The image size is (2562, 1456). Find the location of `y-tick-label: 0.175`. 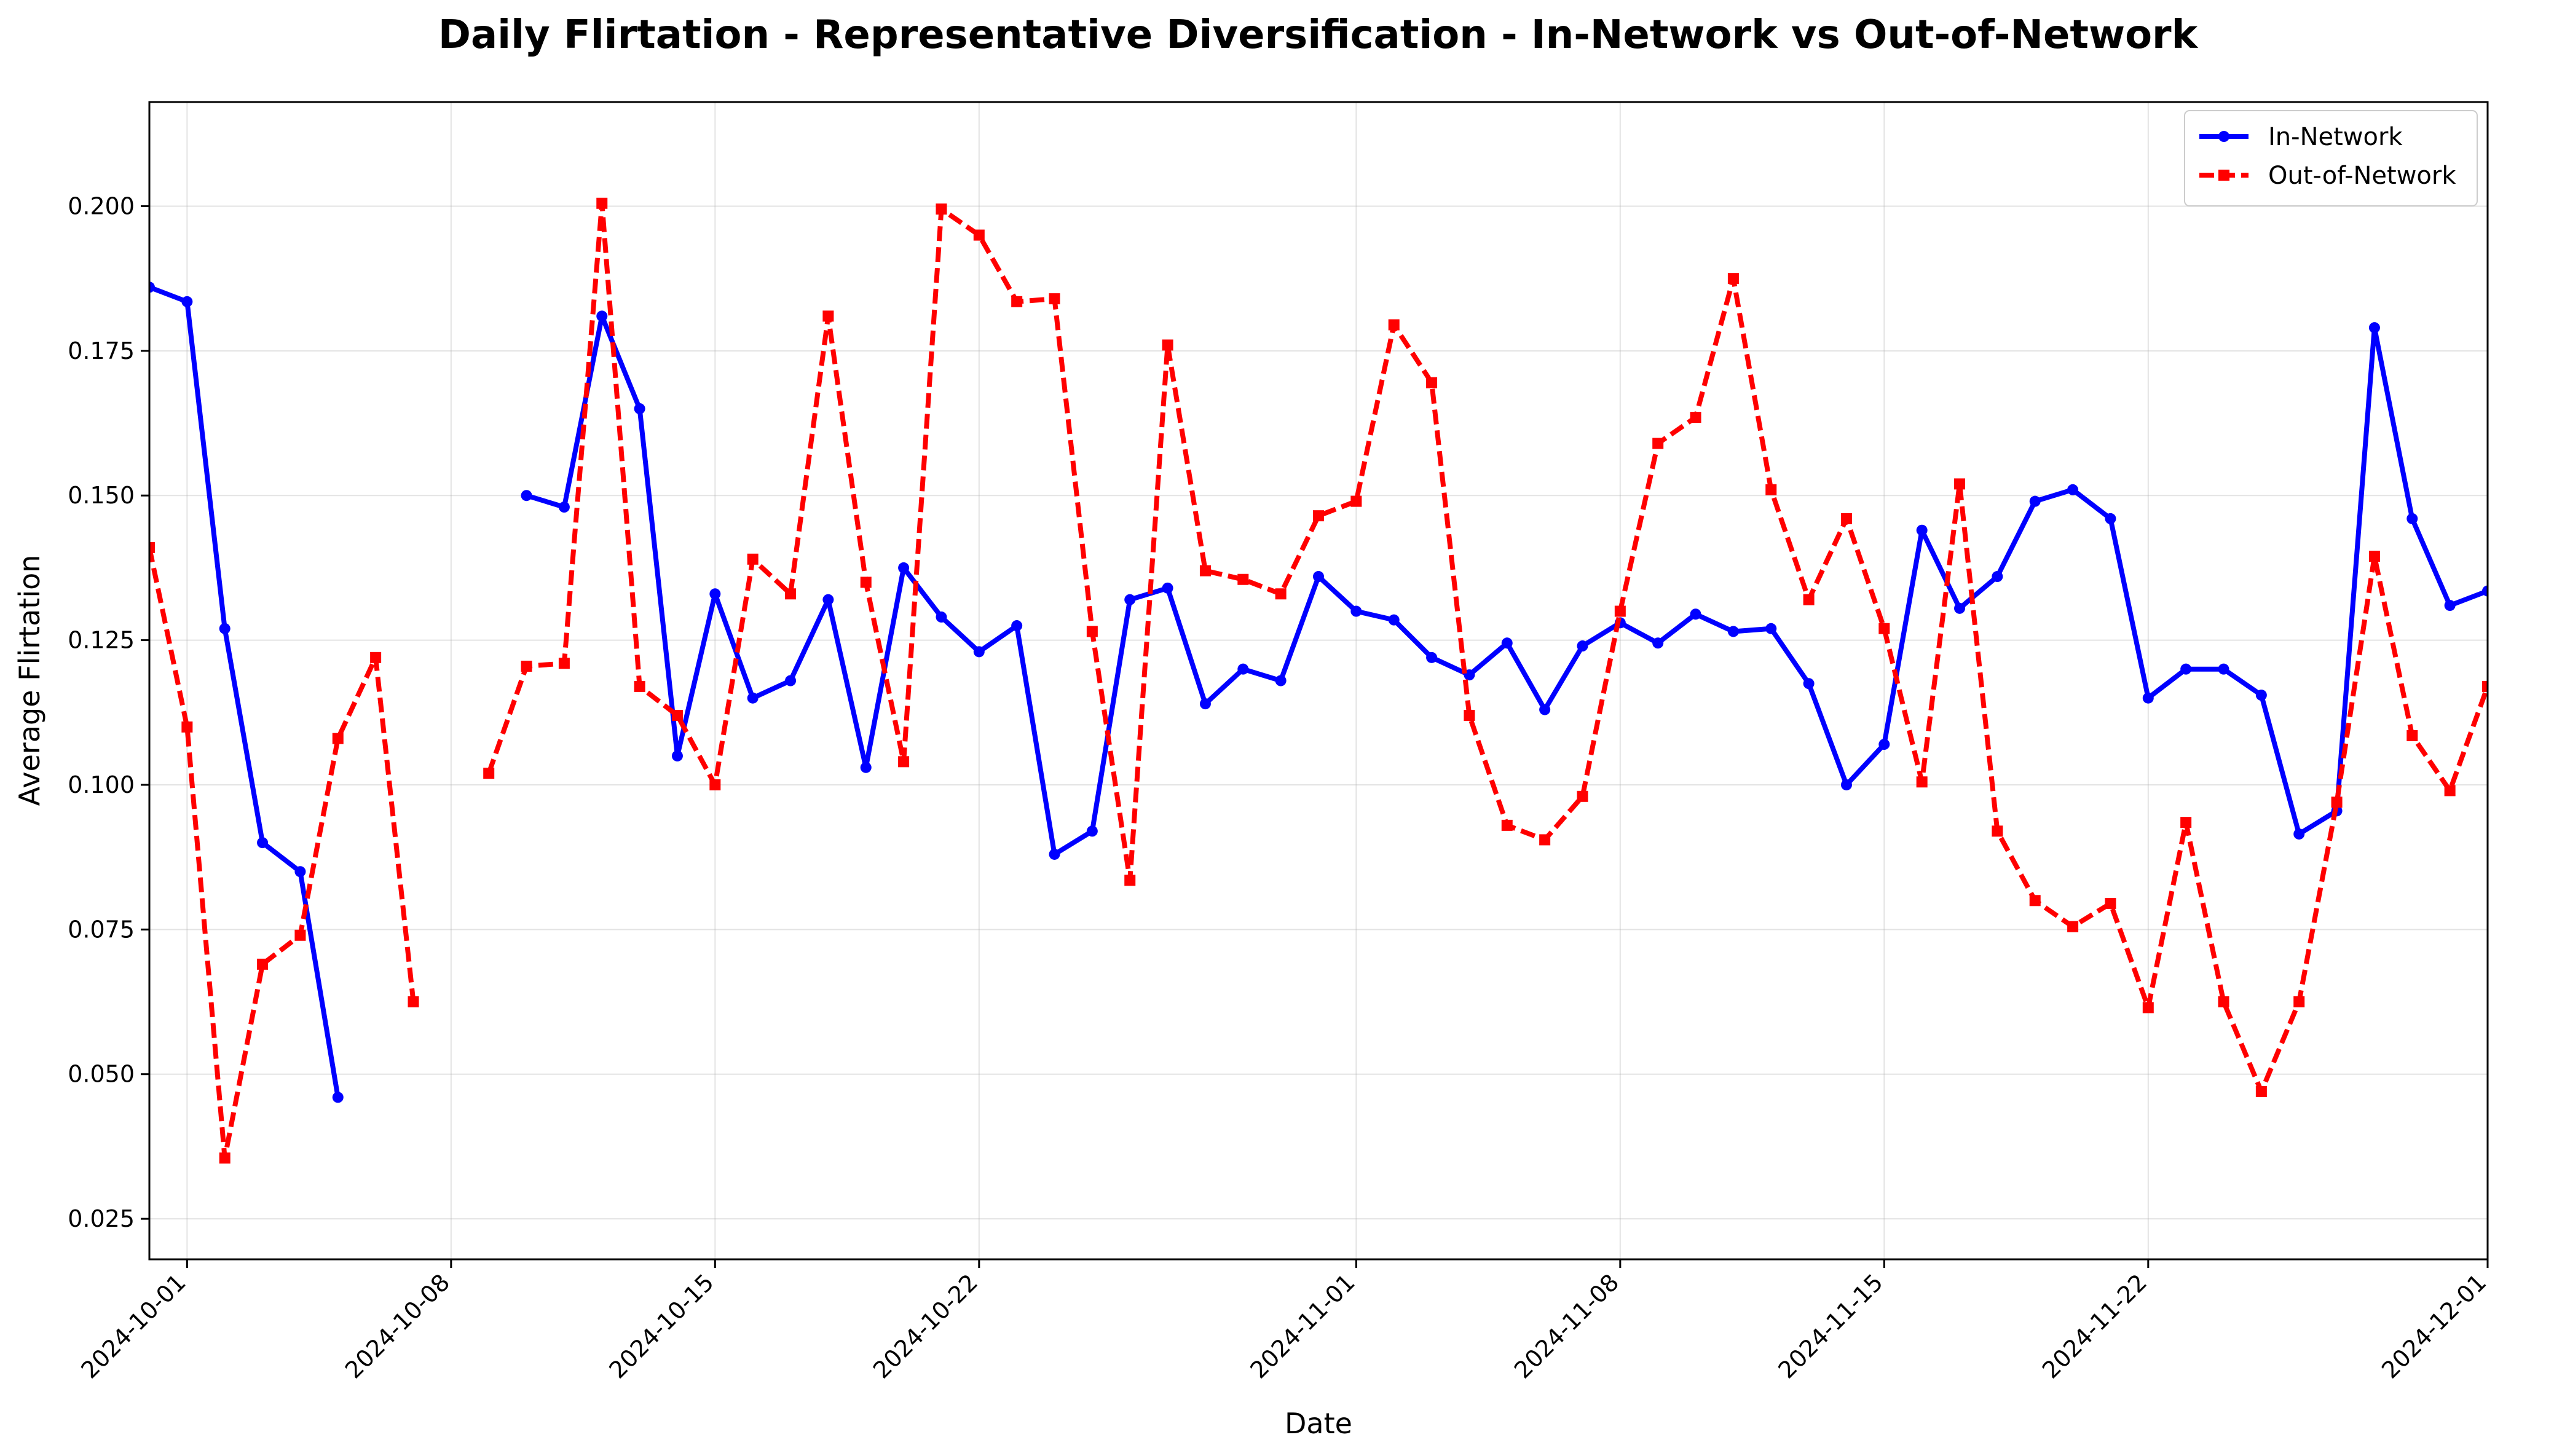

y-tick-label: 0.175 is located at coordinates (101, 350).